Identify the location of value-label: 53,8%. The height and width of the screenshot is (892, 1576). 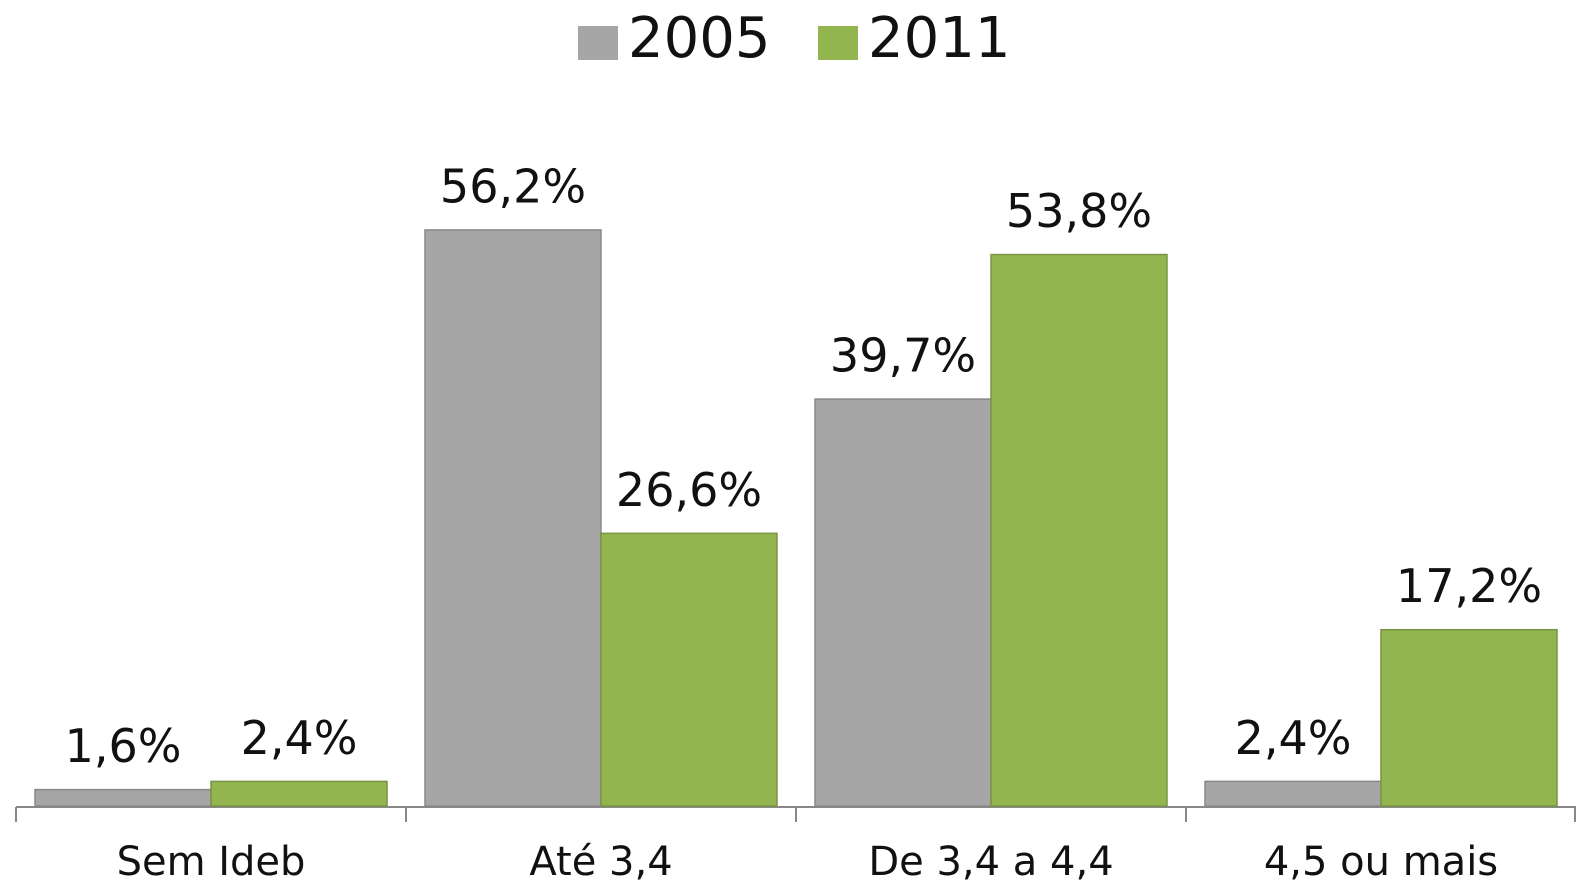
(1079, 211).